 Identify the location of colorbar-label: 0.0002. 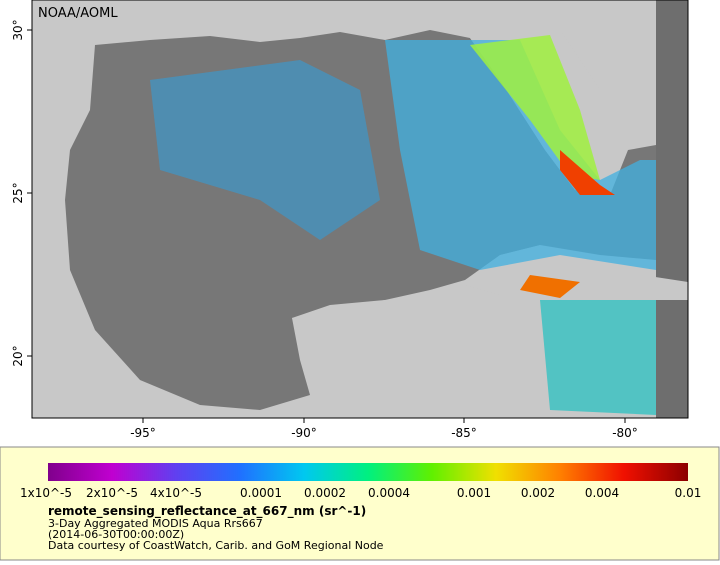
(325, 493).